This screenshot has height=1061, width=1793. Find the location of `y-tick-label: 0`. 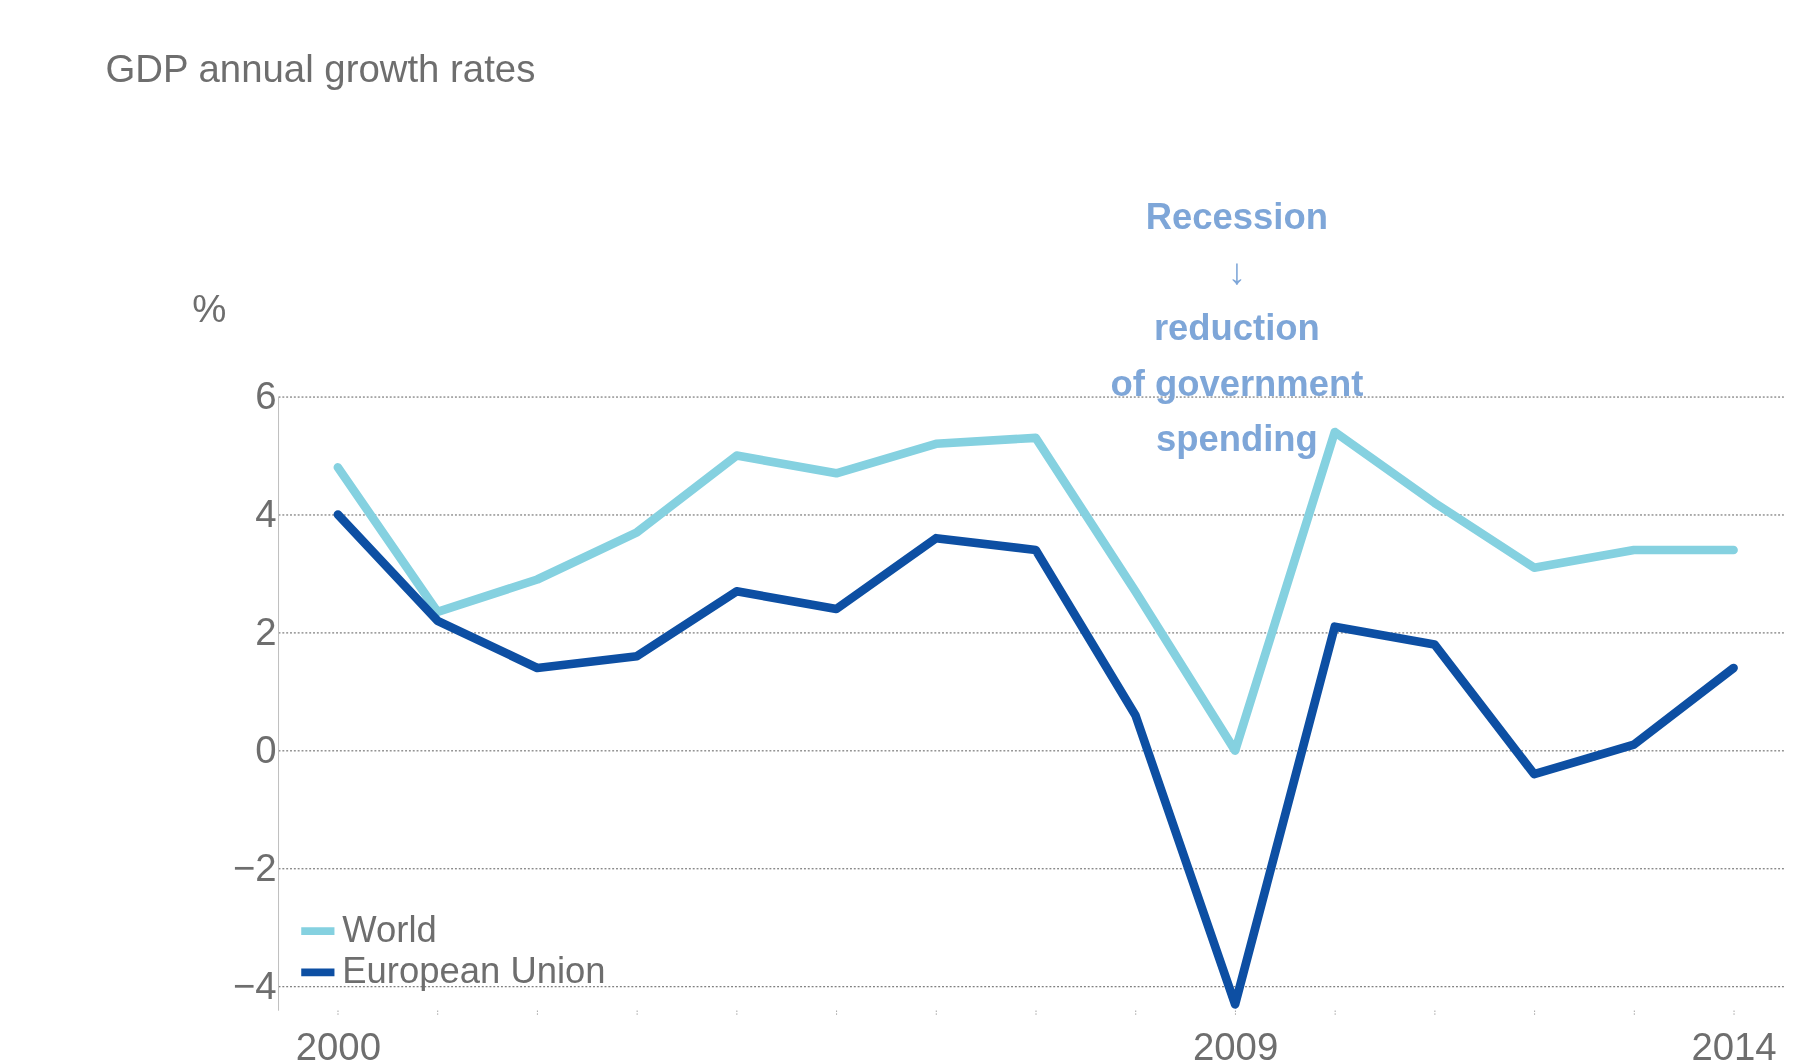

y-tick-label: 0 is located at coordinates (266, 749).